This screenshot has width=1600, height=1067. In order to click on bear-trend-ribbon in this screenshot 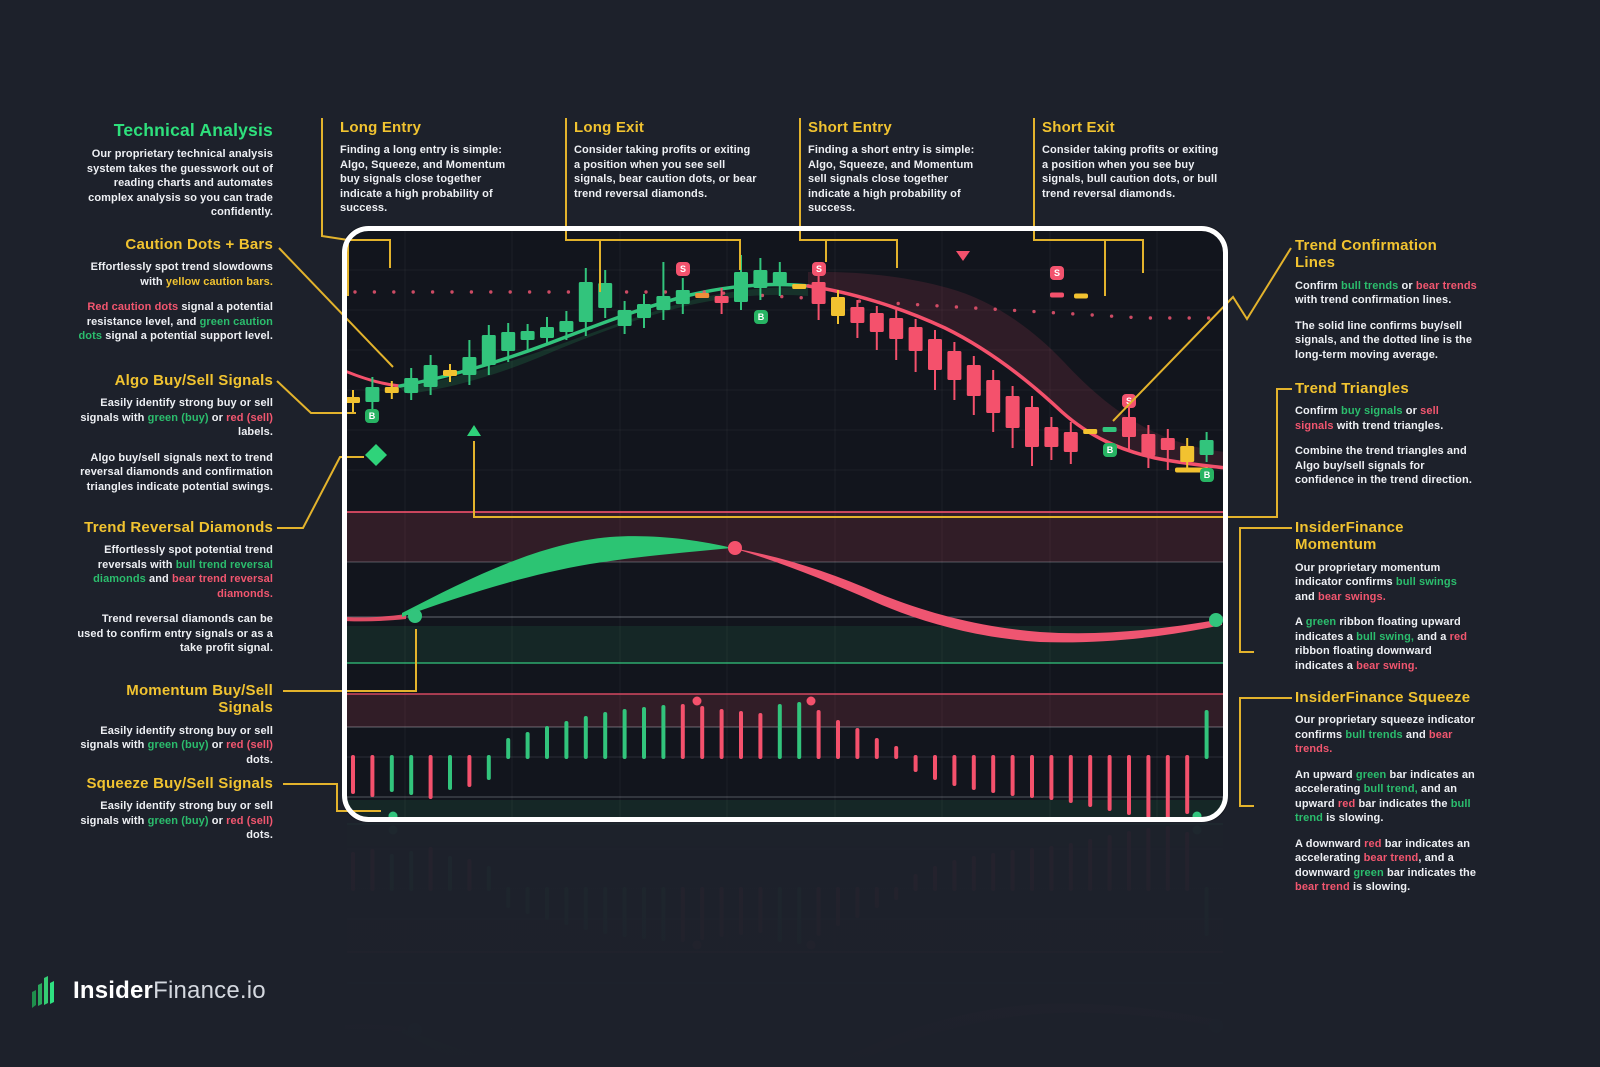, I will do `click(1015, 369)`.